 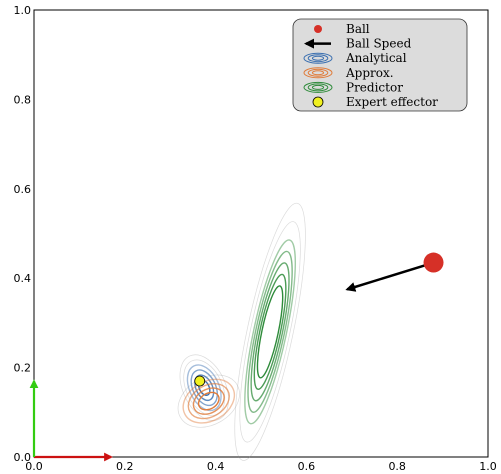 I want to click on x-tick-label: 1.0, so click(x=488, y=466).